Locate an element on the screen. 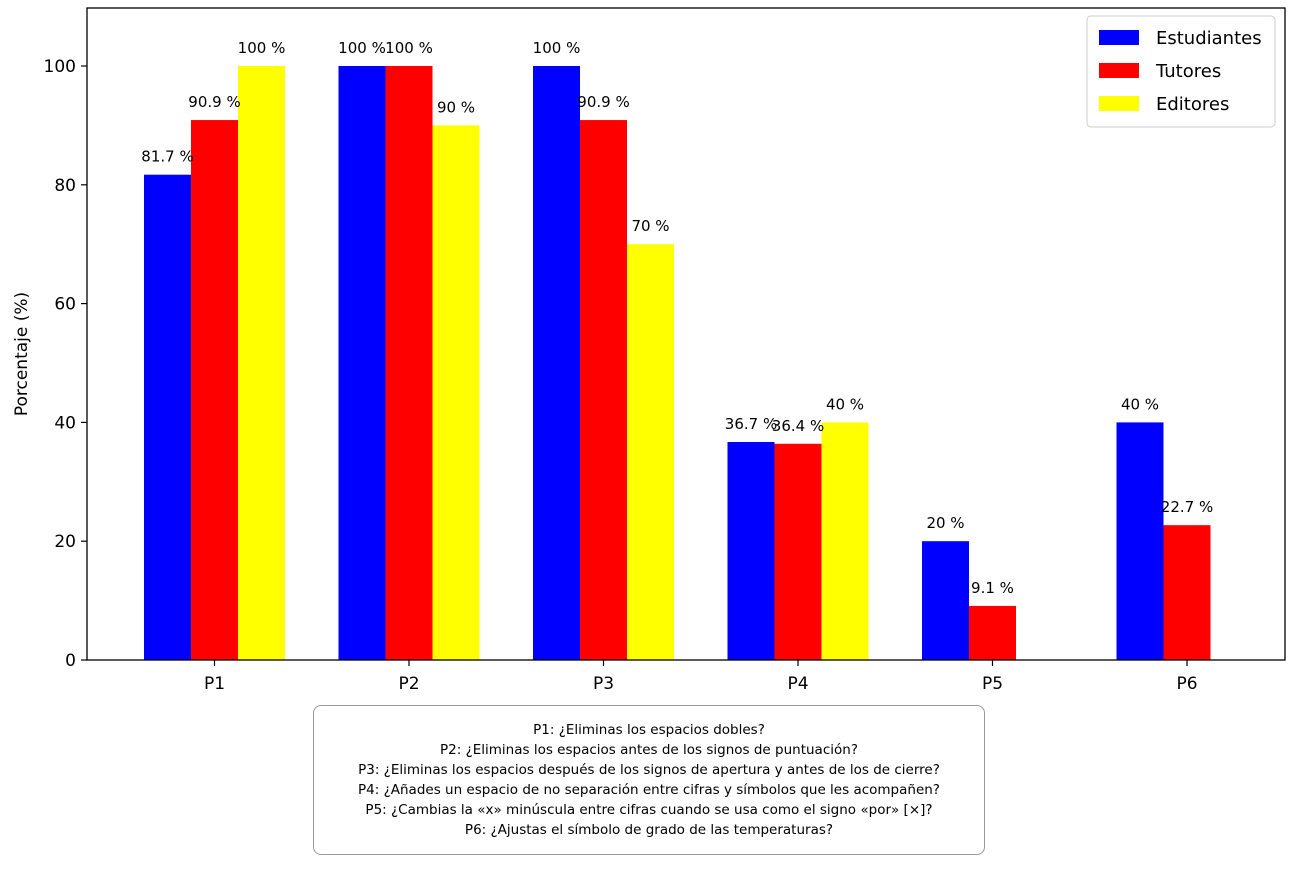  legend-label-tutores: Tutores is located at coordinates (1188, 71).